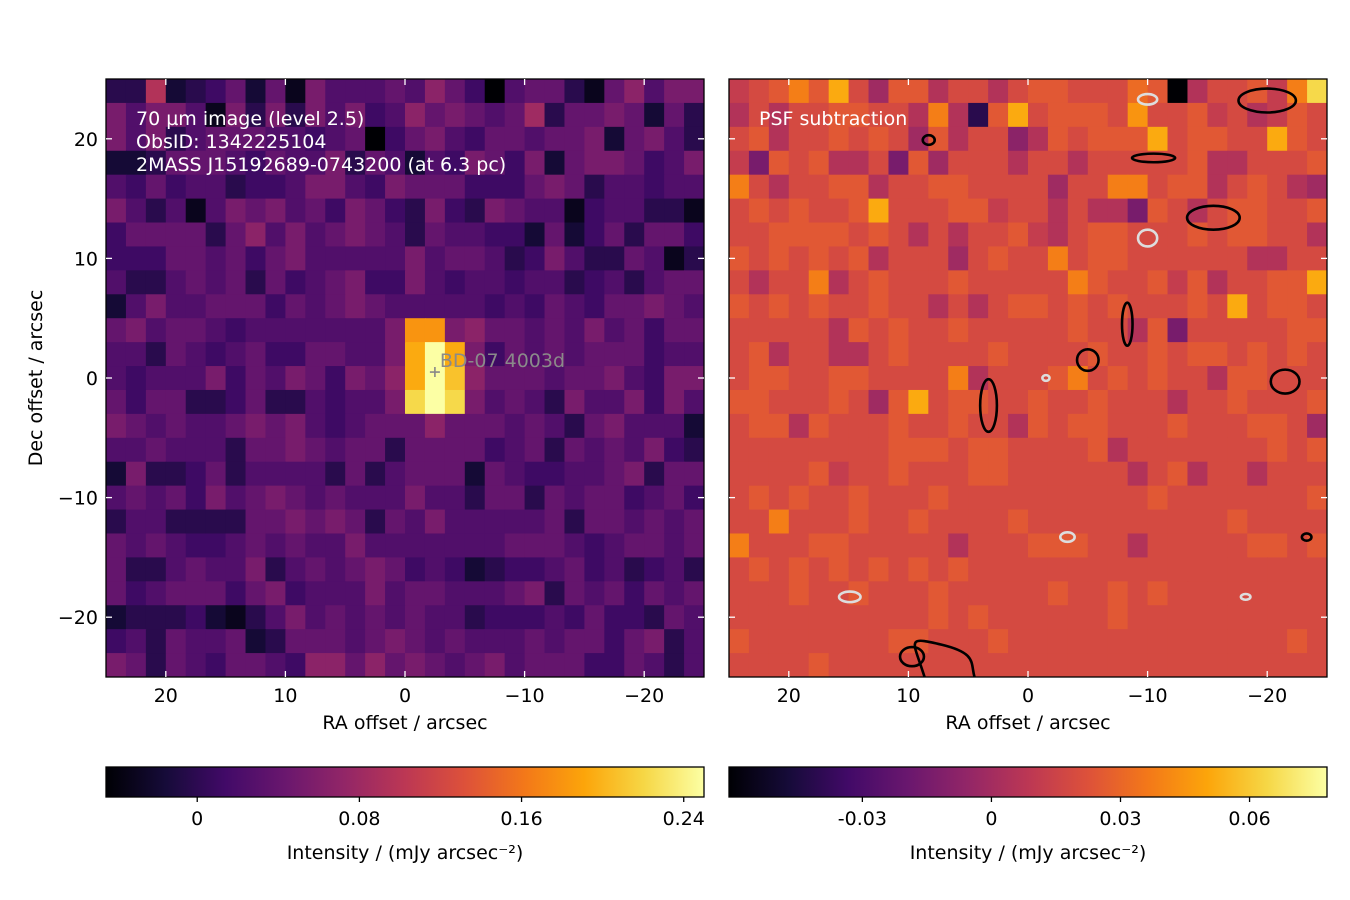 The image size is (1350, 900). I want to click on y-tick-label: −10, so click(78, 499).